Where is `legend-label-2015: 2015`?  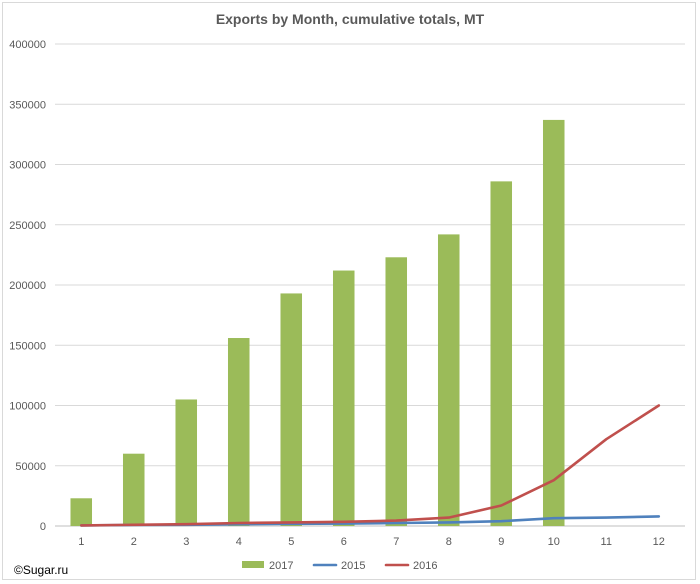
legend-label-2015: 2015 is located at coordinates (353, 566).